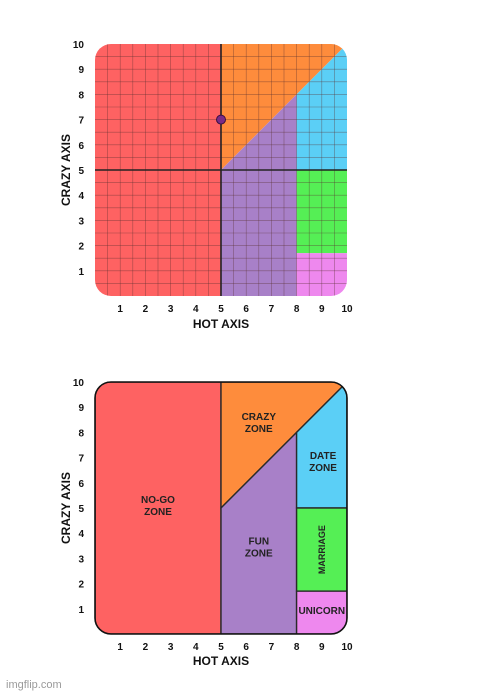  Describe the element at coordinates (259, 548) in the screenshot. I see `zone-label-fun: FUN ZONE` at that location.